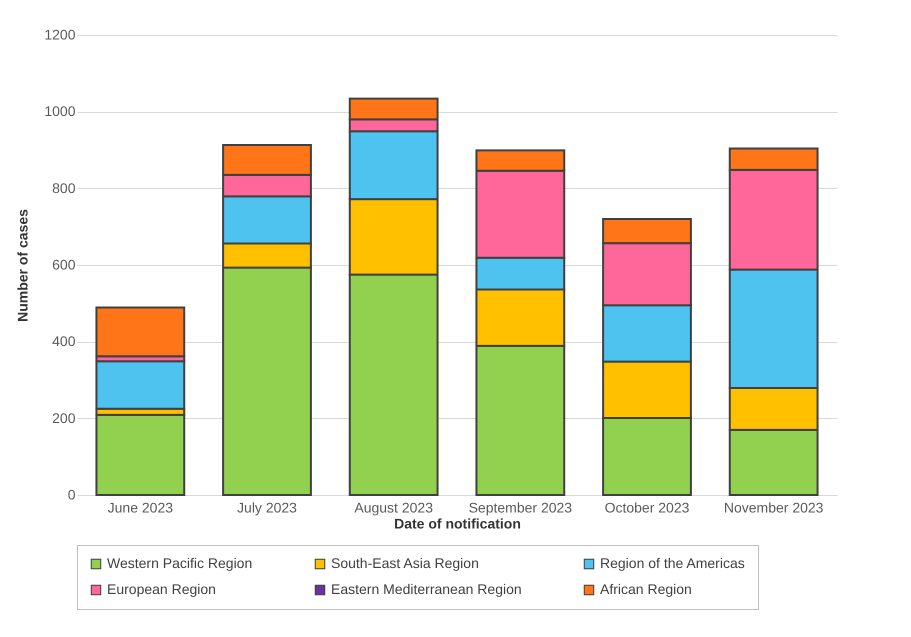 The width and height of the screenshot is (911, 637). What do you see at coordinates (267, 508) in the screenshot?
I see `x-tick-label: July 2023` at bounding box center [267, 508].